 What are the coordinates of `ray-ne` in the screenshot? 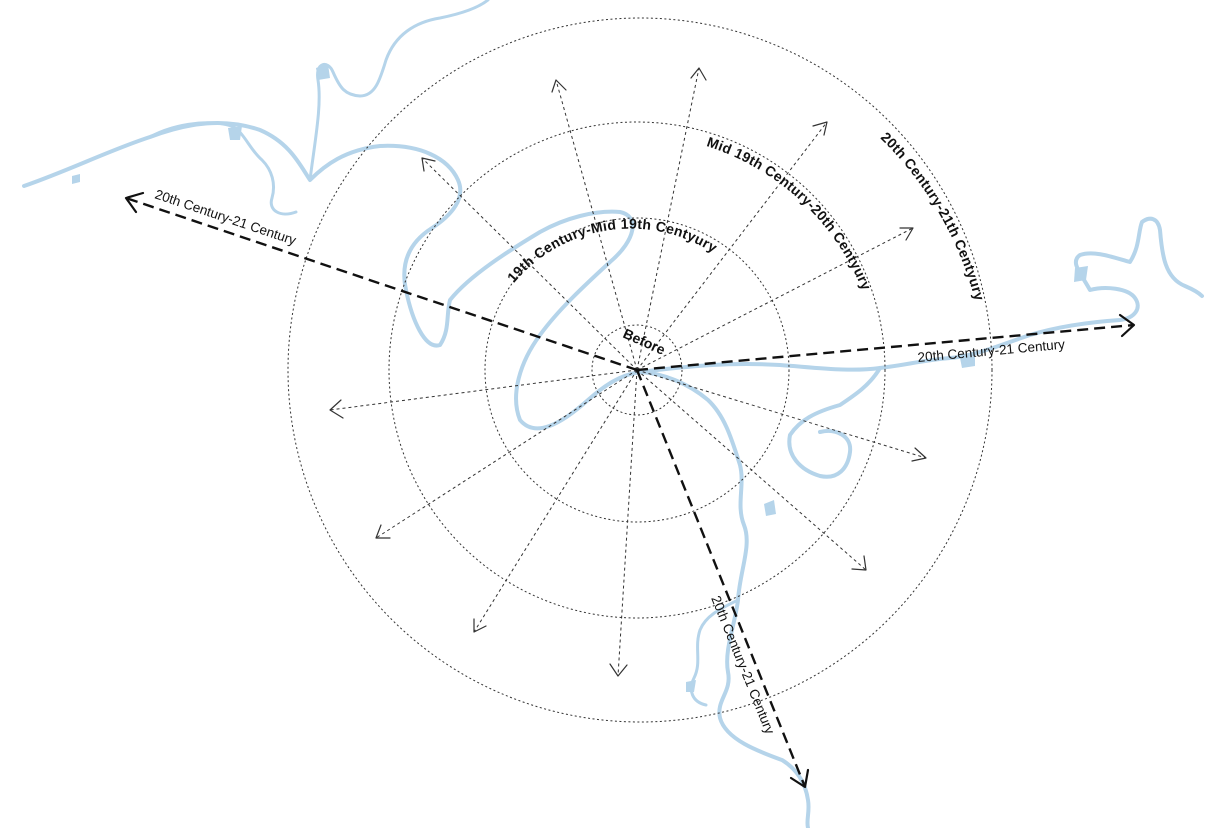 It's located at (732, 246).